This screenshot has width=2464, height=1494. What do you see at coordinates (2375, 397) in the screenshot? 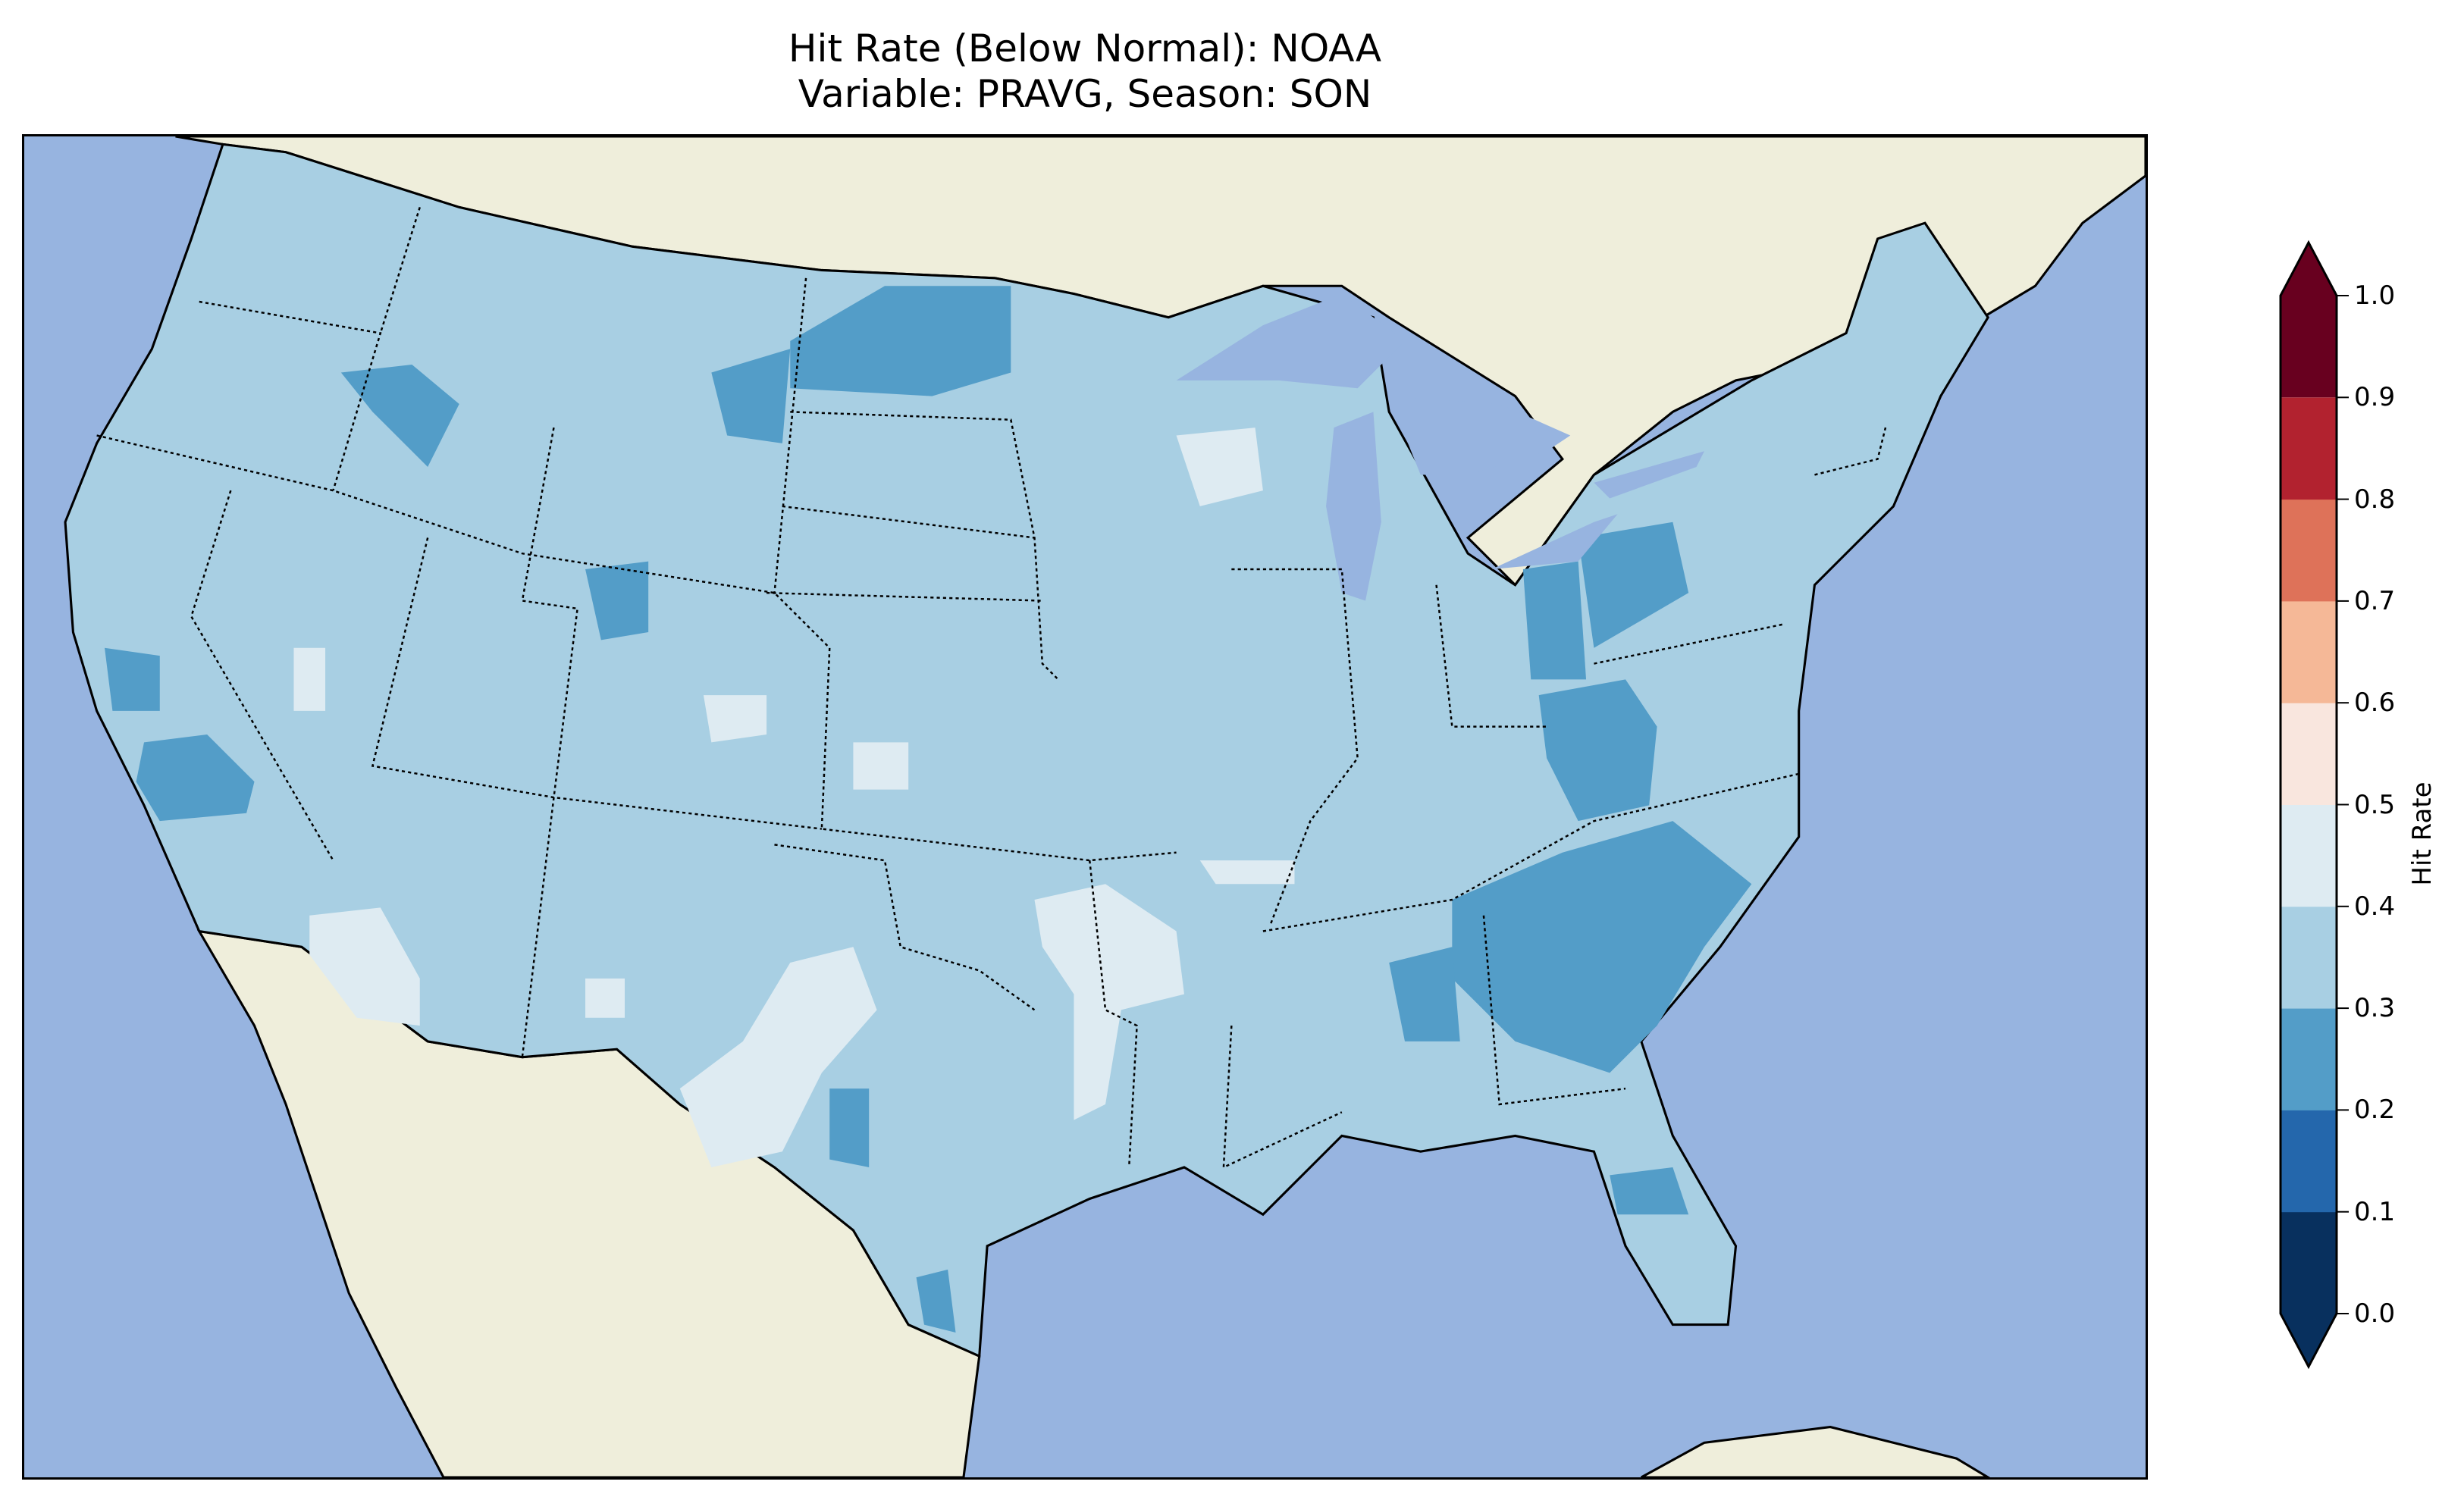
I see `colorbar-tick-label: 0.9` at bounding box center [2375, 397].